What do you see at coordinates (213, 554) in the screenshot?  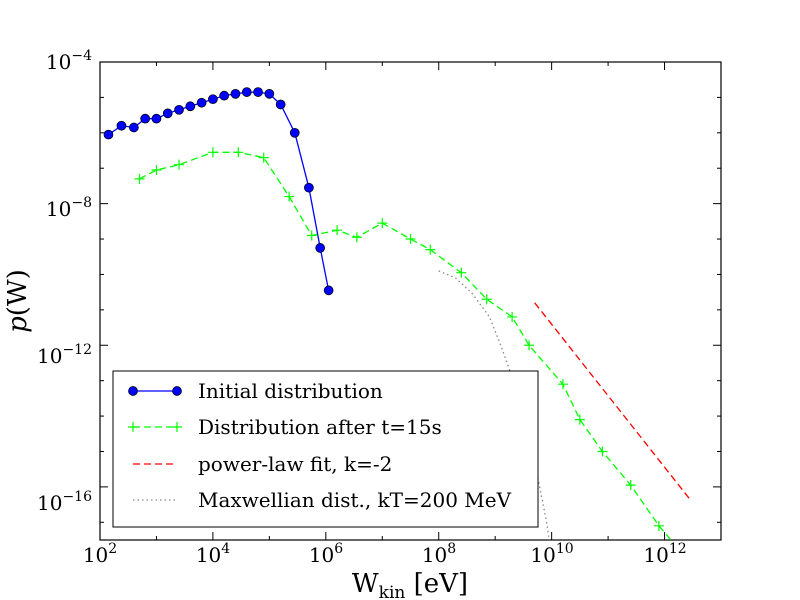 I see `x-tick-label: 10⁴` at bounding box center [213, 554].